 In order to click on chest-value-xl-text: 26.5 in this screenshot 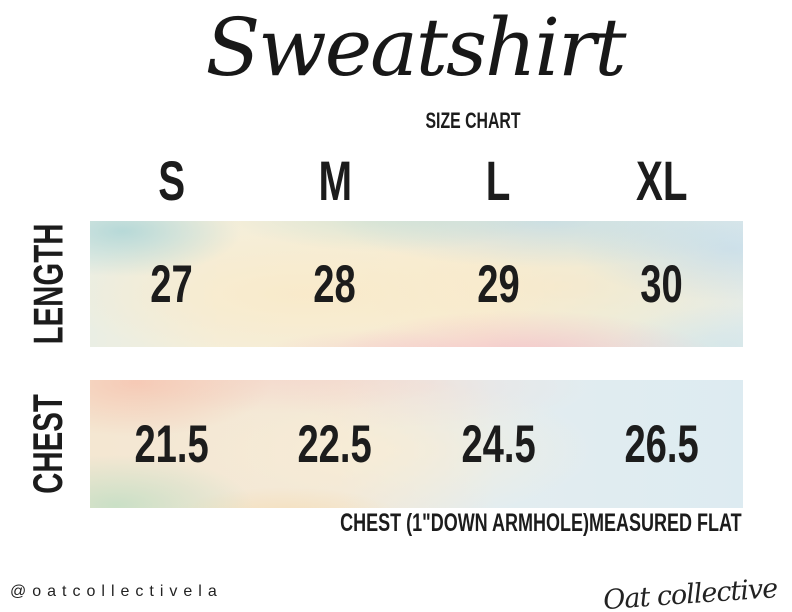, I will do `click(661, 444)`.